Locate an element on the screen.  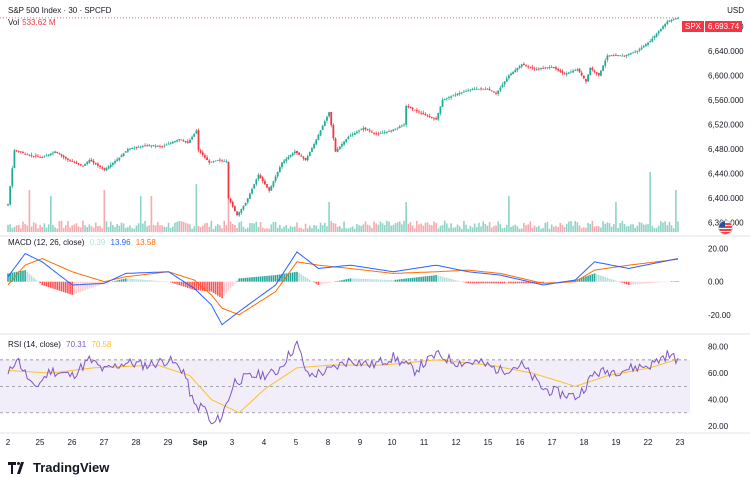
price-tick-label: 6,480.000 is located at coordinates (726, 149).